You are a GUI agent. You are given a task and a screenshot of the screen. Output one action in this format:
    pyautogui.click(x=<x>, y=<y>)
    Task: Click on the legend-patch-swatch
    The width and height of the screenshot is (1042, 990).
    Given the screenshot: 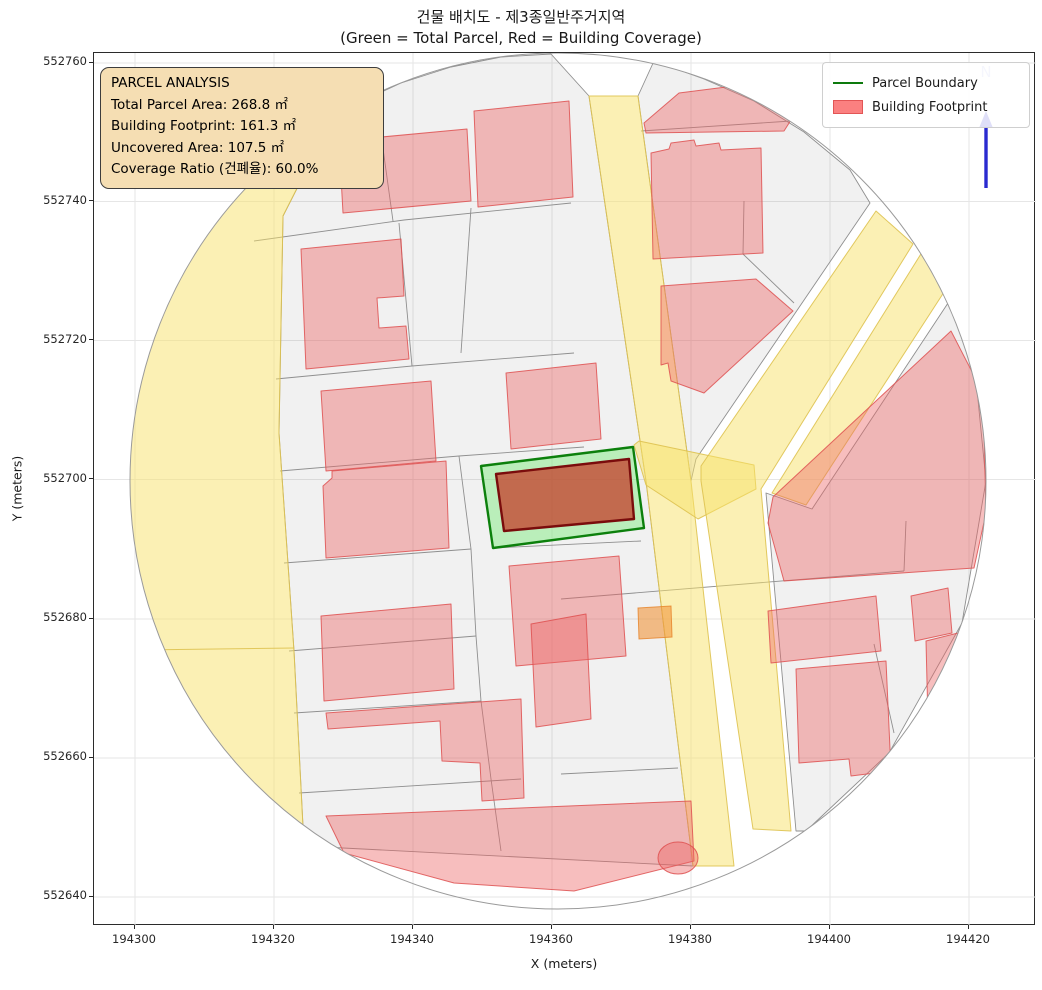 What is the action you would take?
    pyautogui.click(x=848, y=107)
    